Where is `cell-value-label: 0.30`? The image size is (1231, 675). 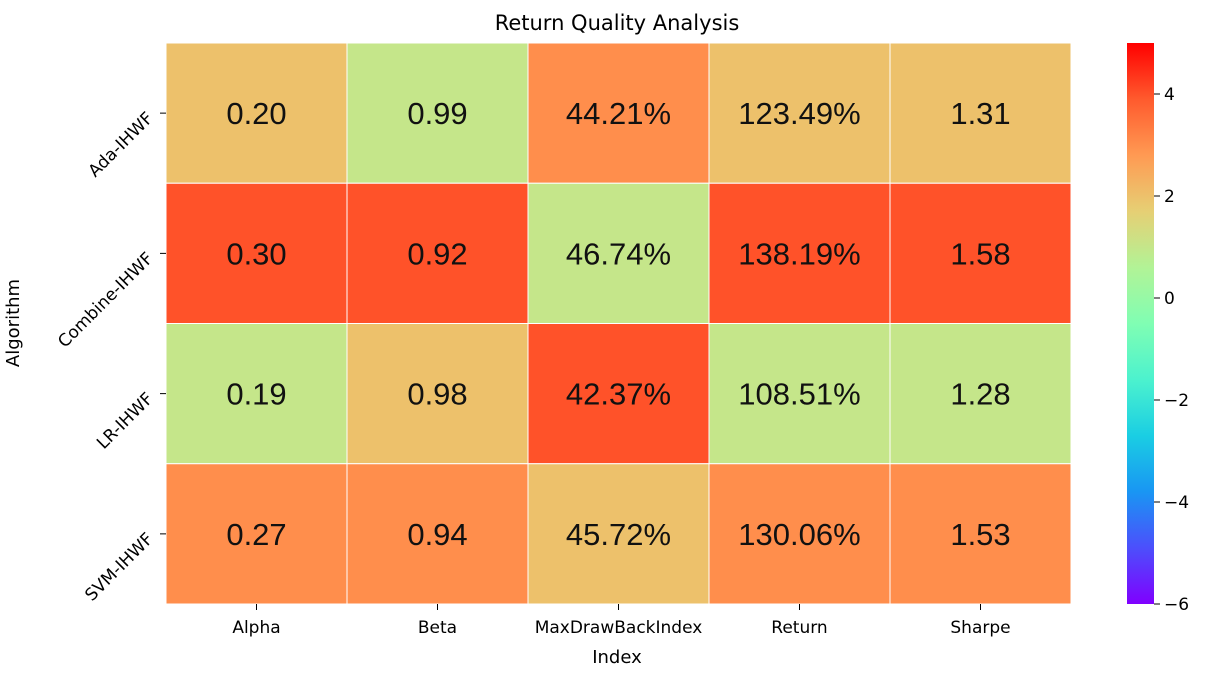 cell-value-label: 0.30 is located at coordinates (256, 253).